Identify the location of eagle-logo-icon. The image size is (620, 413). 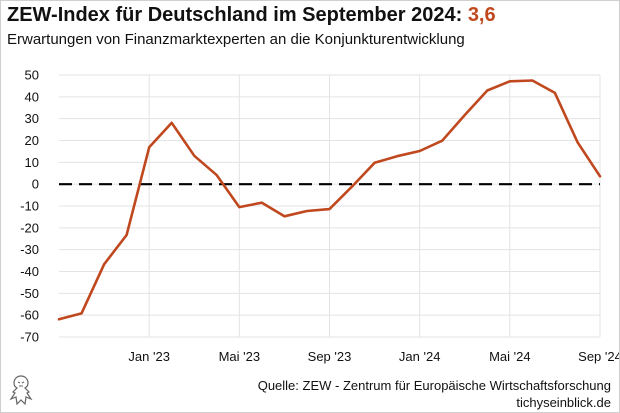
(21, 390).